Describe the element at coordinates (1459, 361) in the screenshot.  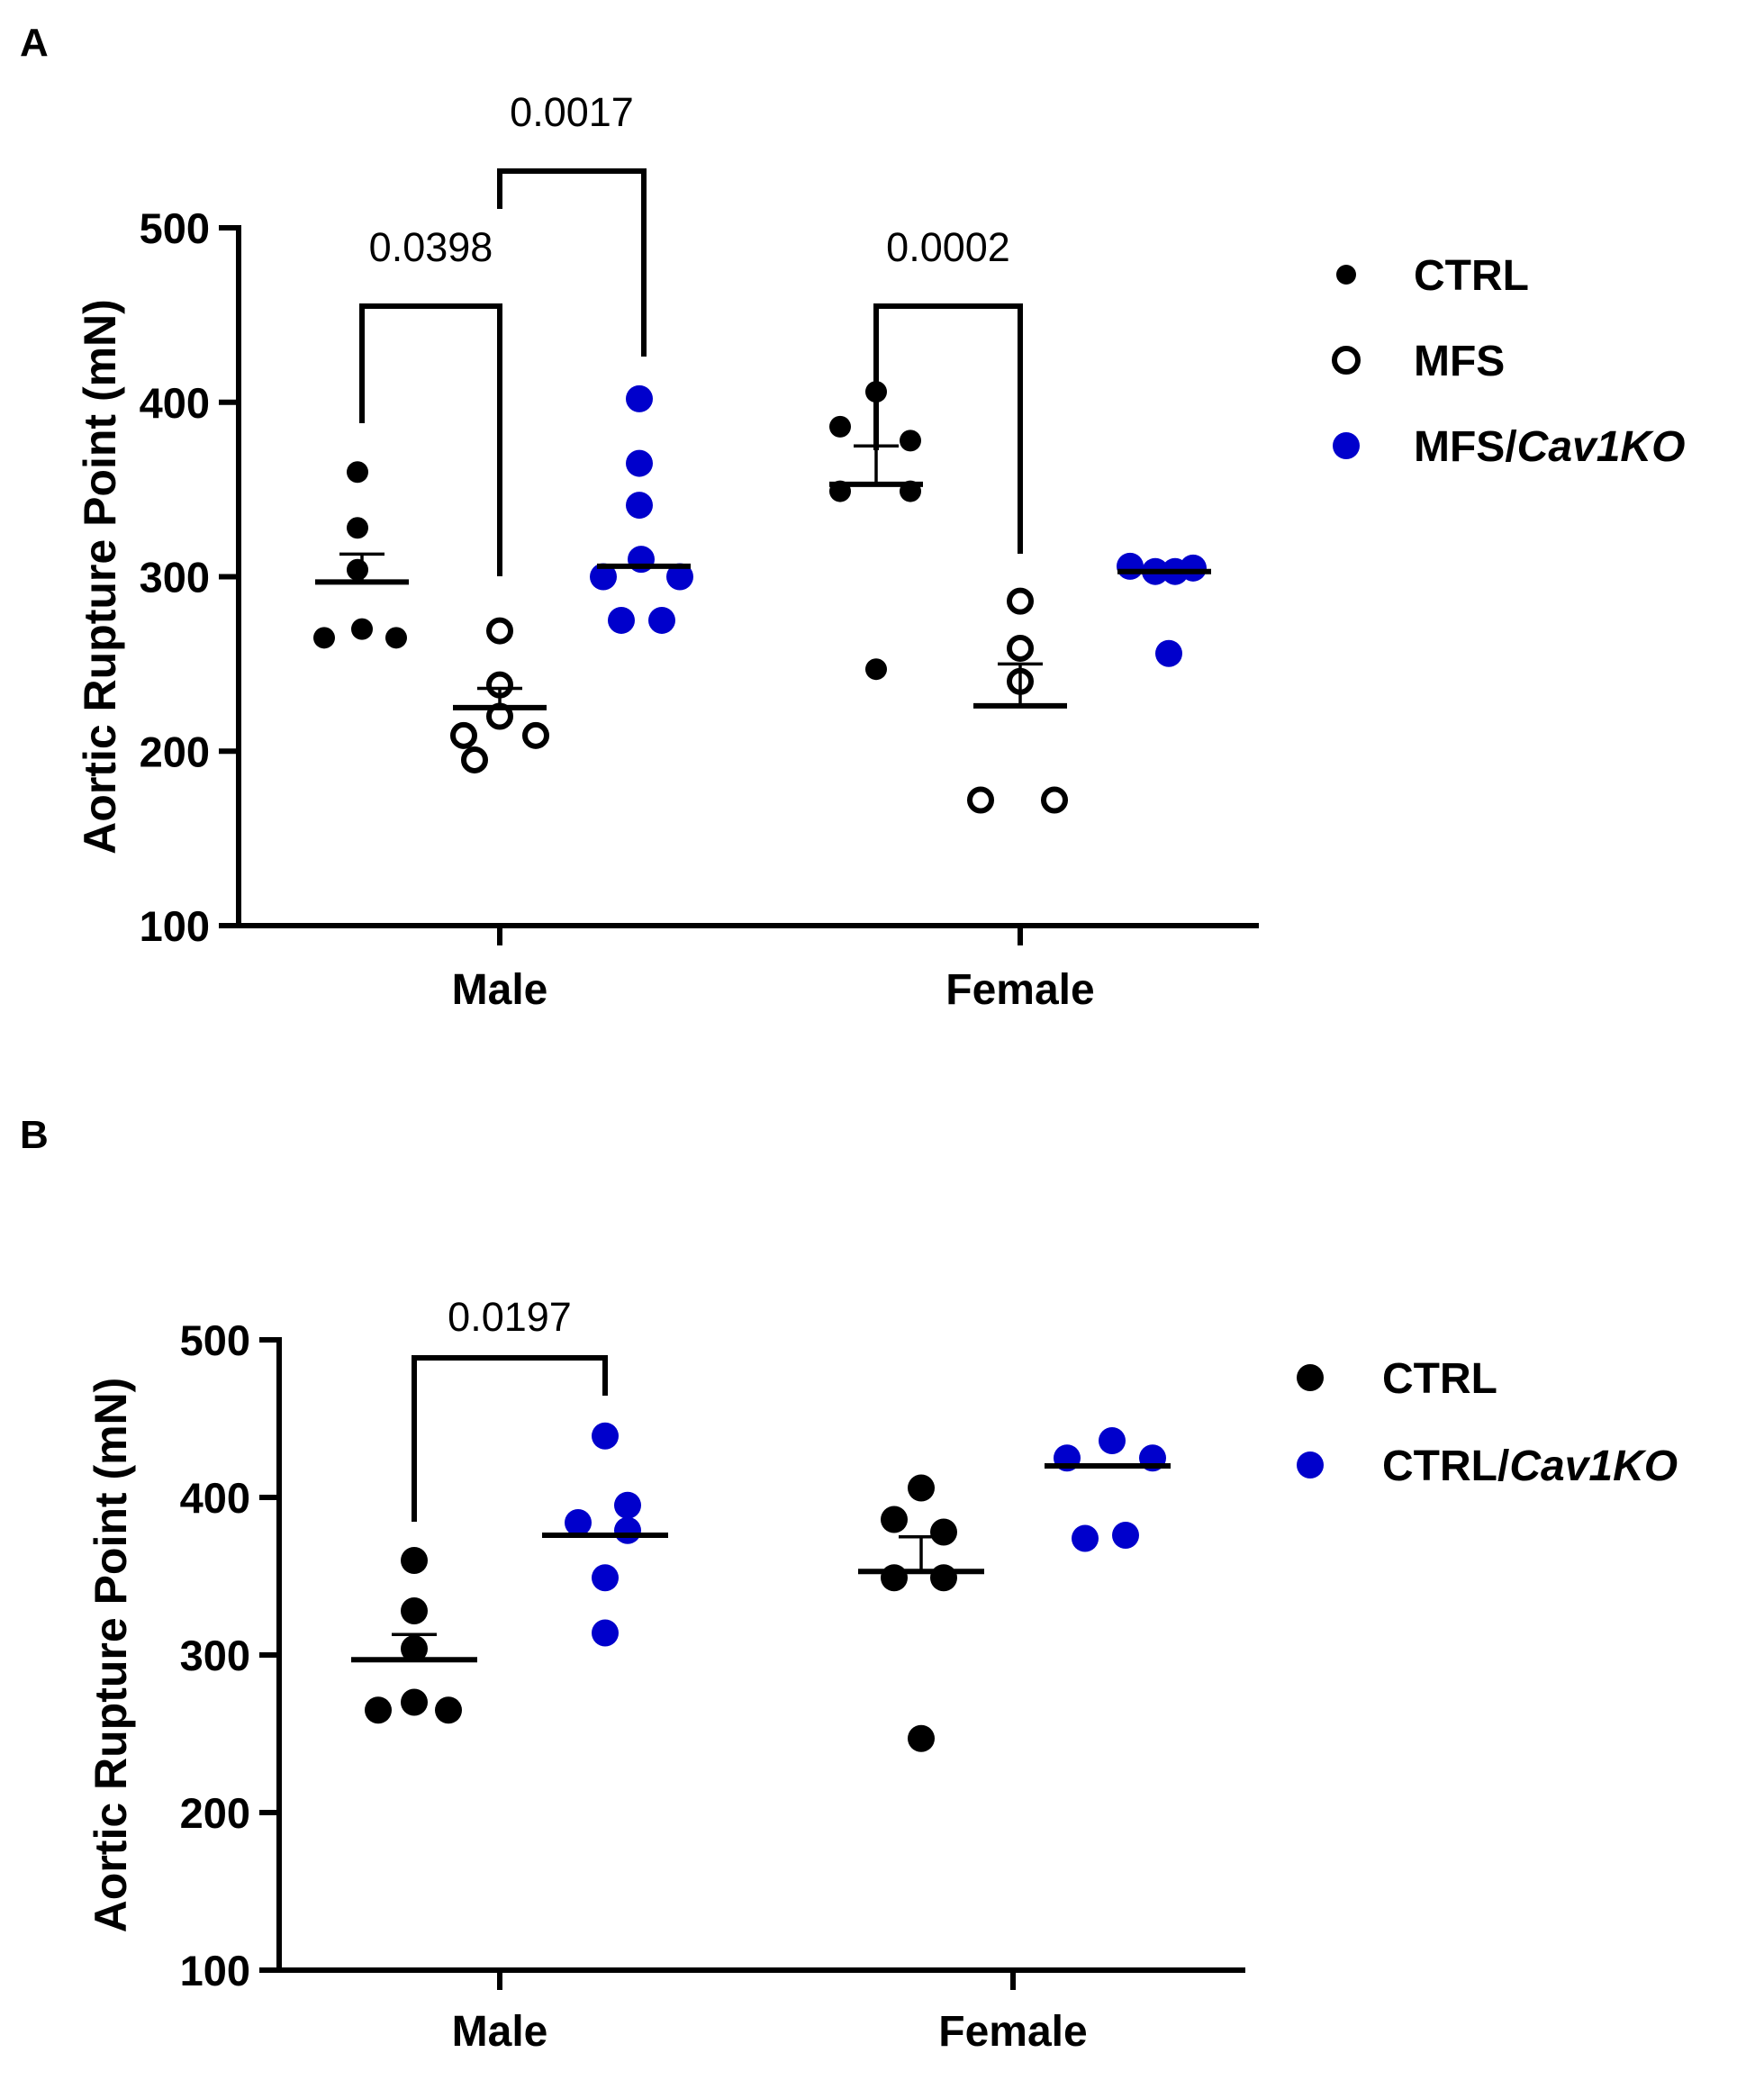
I see `legend-label: MFS` at that location.